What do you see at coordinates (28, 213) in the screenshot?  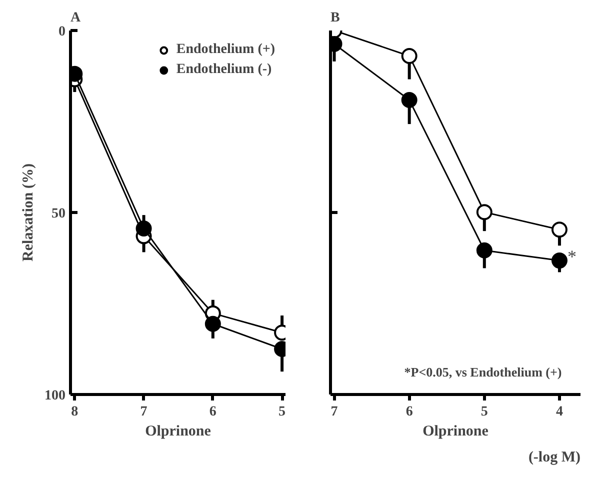 I see `y-axis-title: Relaxation (%)` at bounding box center [28, 213].